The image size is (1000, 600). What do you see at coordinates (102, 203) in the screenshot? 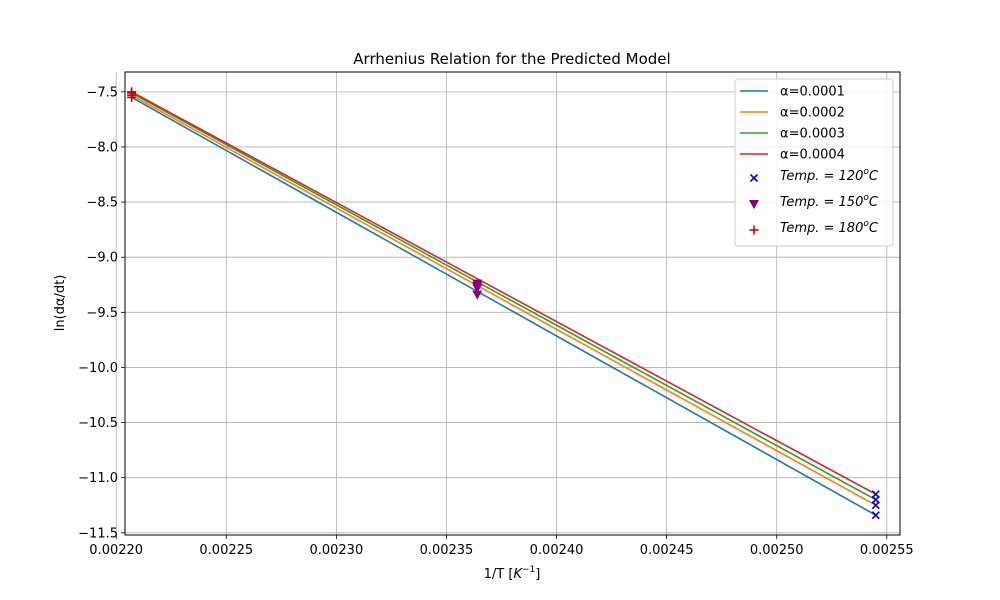
I see `y-tick-label: −8.5` at bounding box center [102, 203].